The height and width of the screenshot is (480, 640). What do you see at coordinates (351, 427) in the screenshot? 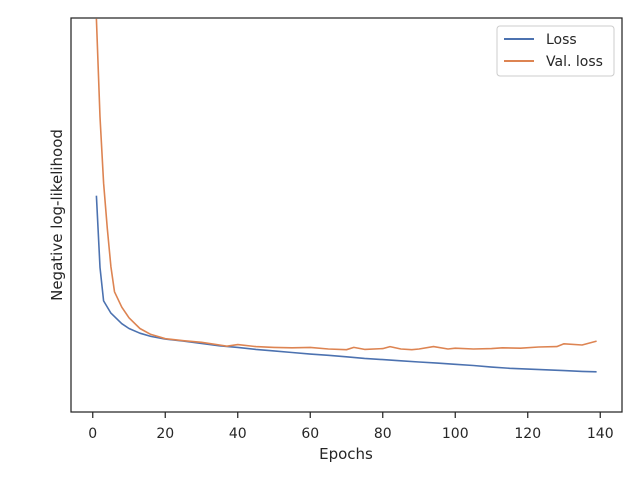
I see `x-axis-ticks: 0 20 40 60 80 100 120 140` at bounding box center [351, 427].